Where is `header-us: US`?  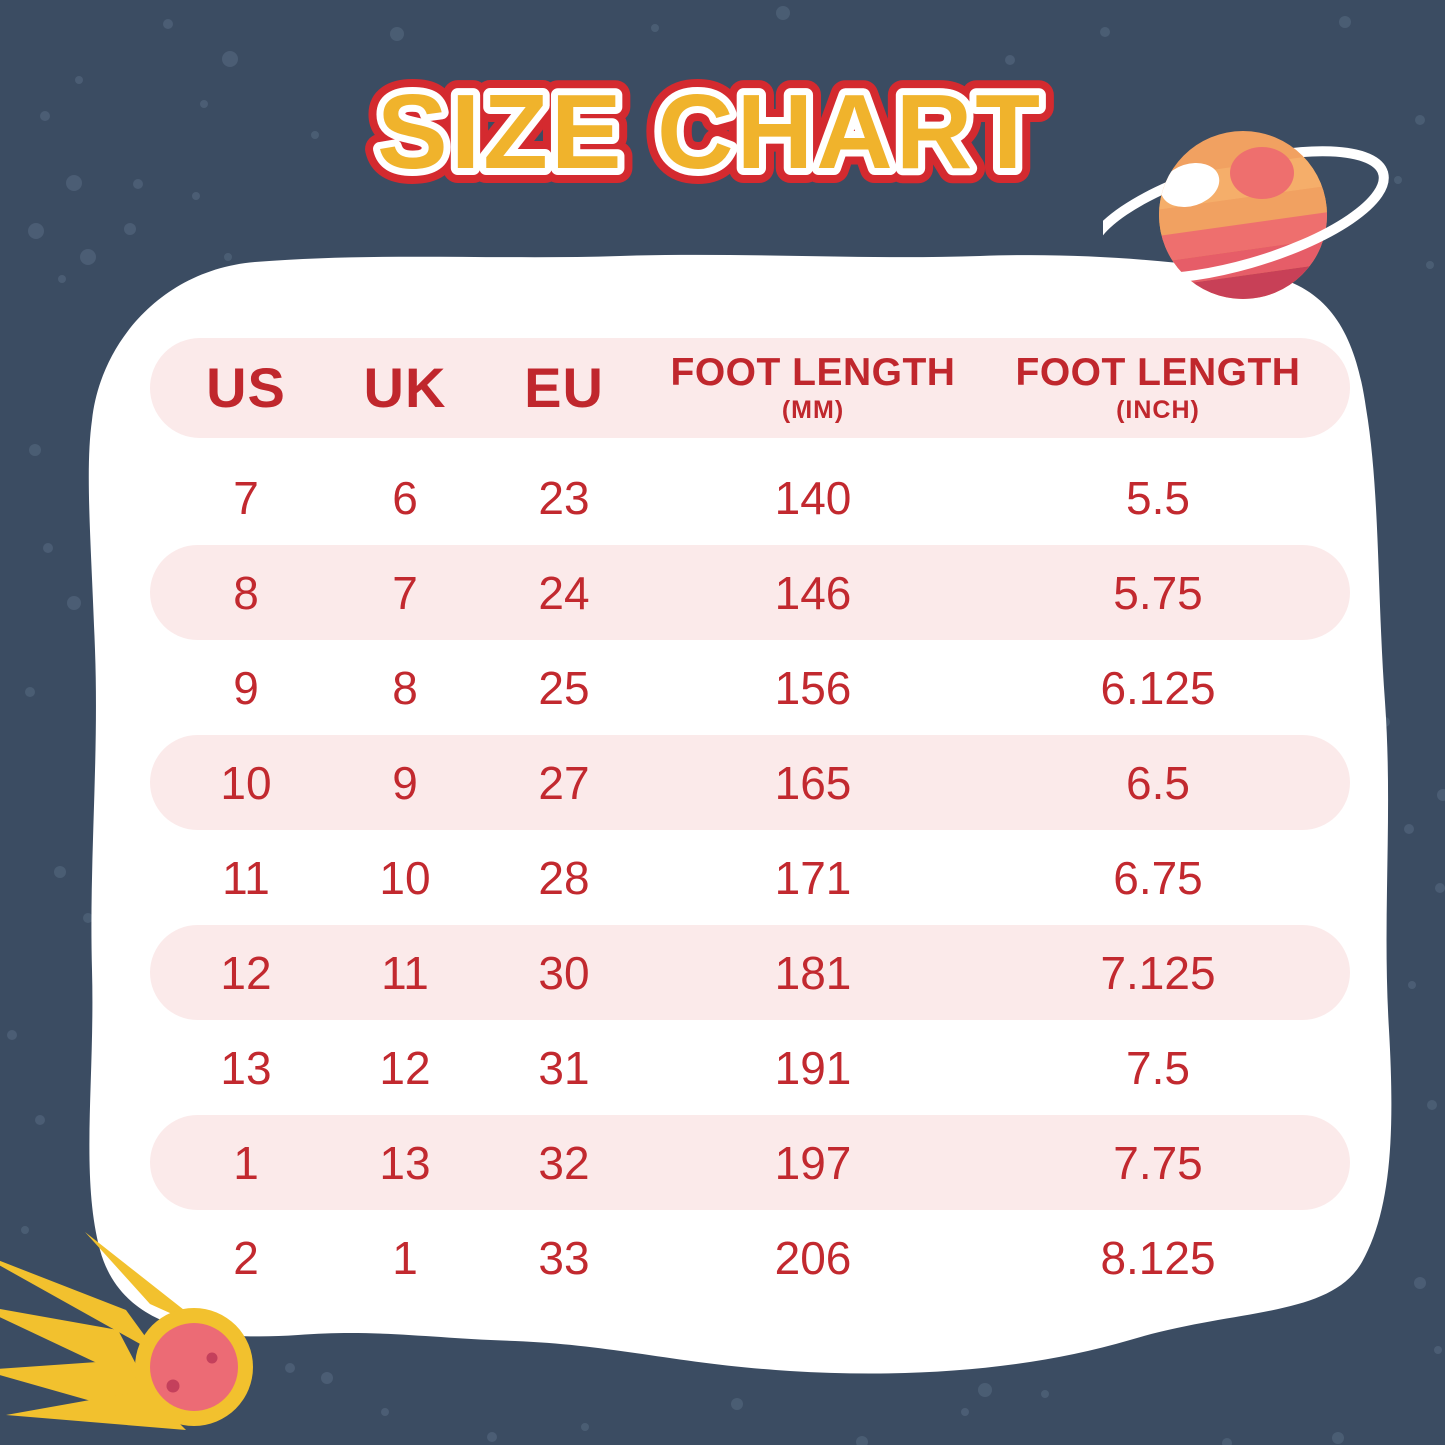
header-us: US is located at coordinates (246, 388).